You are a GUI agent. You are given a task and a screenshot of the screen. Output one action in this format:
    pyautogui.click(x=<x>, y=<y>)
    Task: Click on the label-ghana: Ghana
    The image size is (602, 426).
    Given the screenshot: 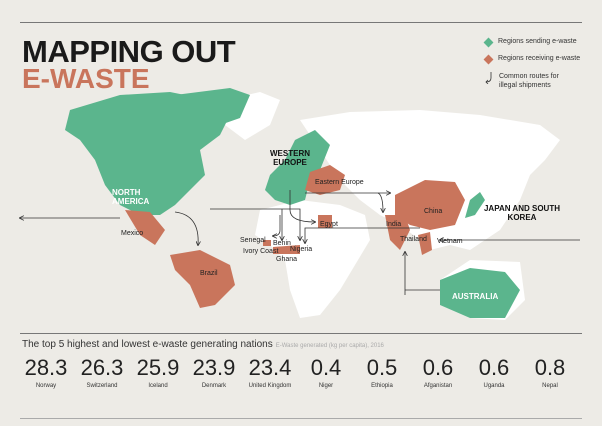 What is the action you would take?
    pyautogui.click(x=287, y=259)
    